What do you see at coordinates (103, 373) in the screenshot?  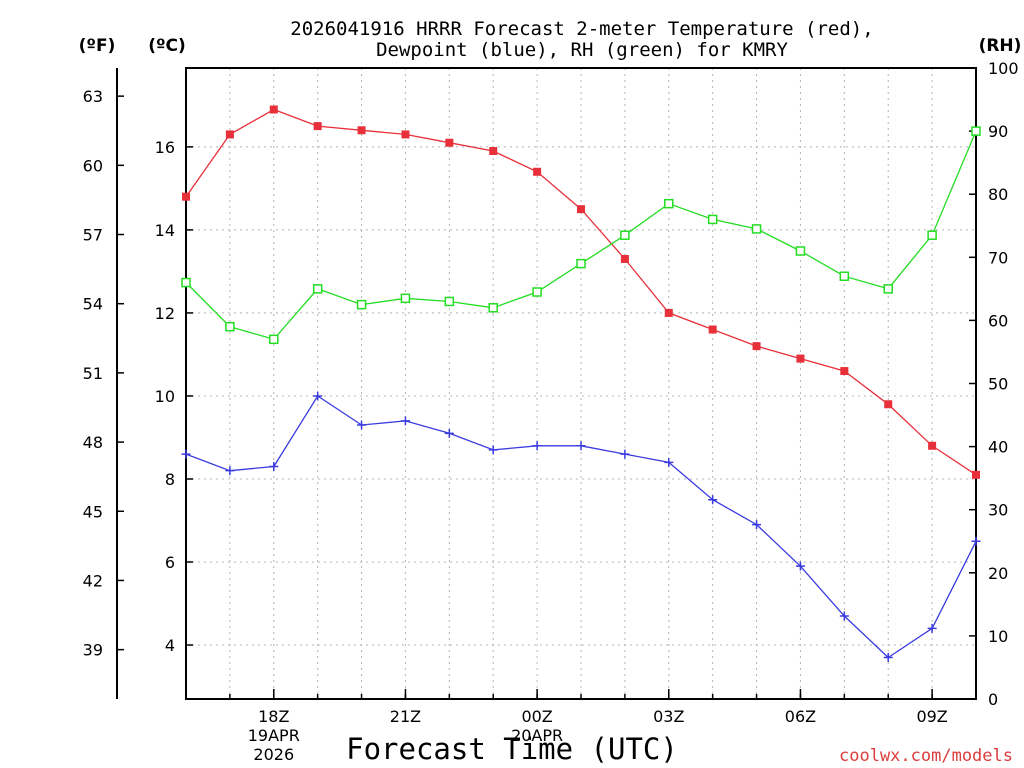 I see `fahrenheit-axis: 39 42 45 48 51 54 57 60 63` at bounding box center [103, 373].